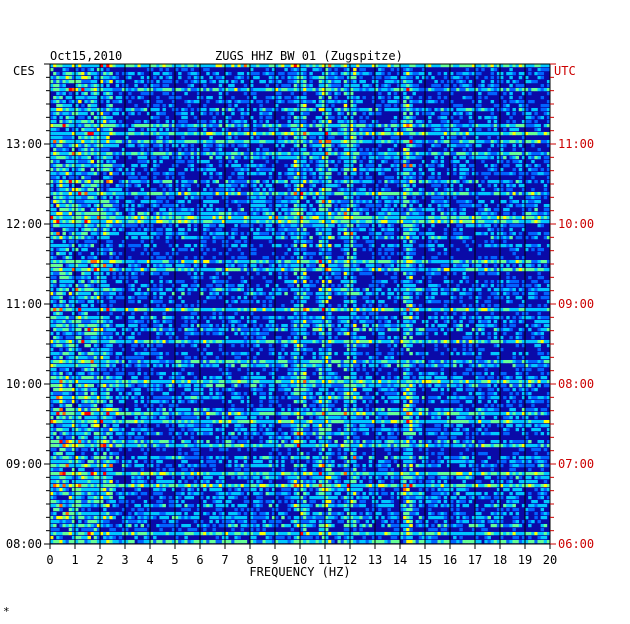 This screenshot has width=630, height=624. What do you see at coordinates (86, 56) in the screenshot?
I see `chart-date: Oct15,2010` at bounding box center [86, 56].